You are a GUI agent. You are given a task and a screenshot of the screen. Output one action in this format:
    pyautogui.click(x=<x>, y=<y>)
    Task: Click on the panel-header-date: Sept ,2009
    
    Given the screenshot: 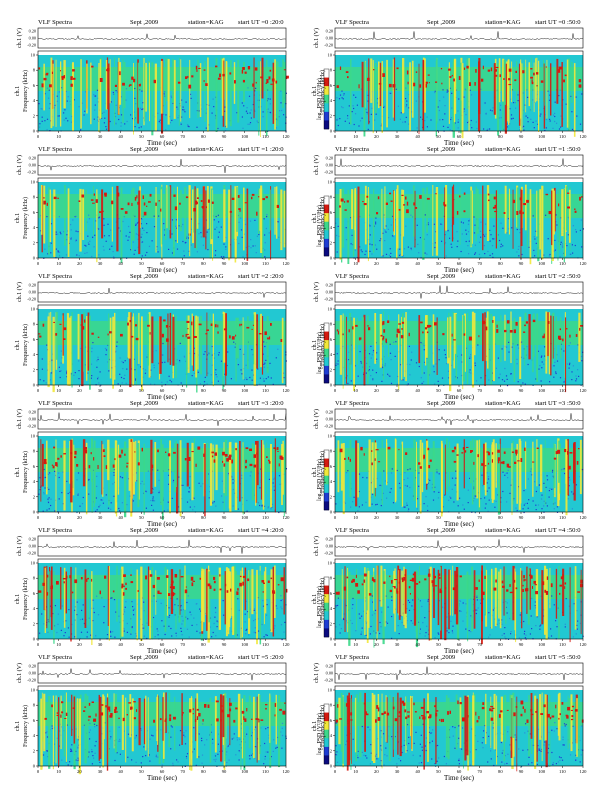 What is the action you would take?
    pyautogui.click(x=441, y=149)
    